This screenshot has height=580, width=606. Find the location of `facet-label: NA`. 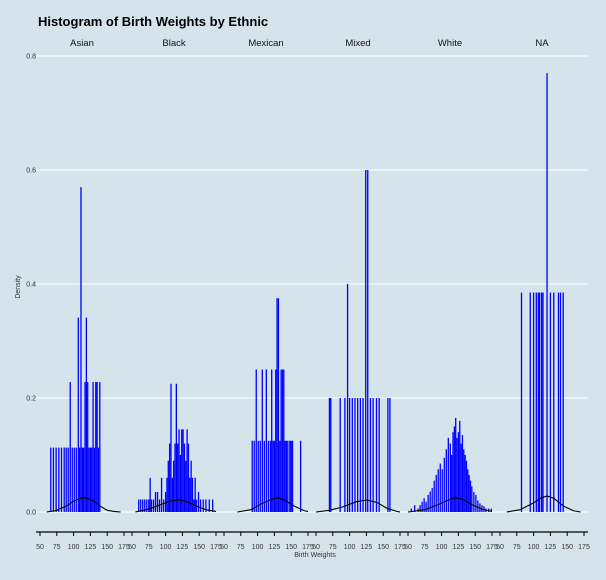

facet-label: NA is located at coordinates (542, 43).